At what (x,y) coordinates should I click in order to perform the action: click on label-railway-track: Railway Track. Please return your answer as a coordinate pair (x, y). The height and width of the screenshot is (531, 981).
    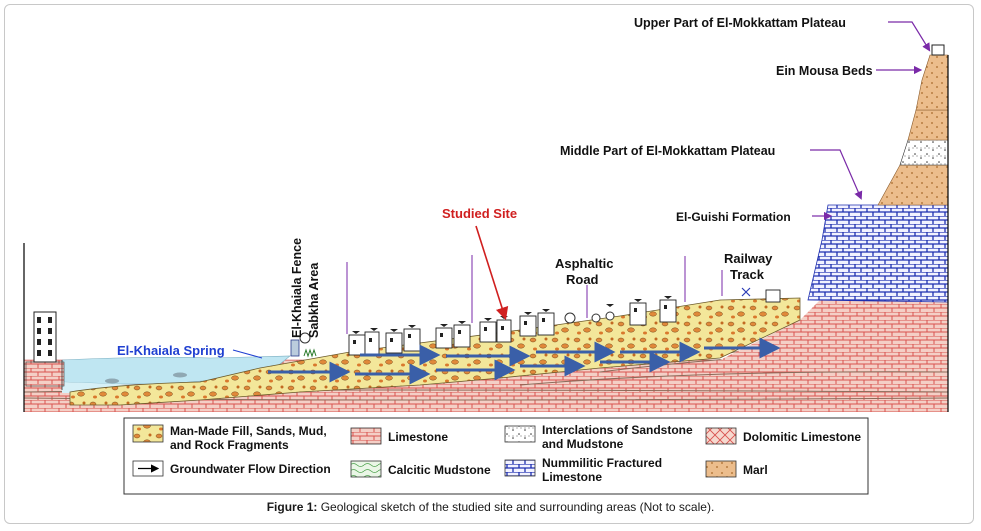
    Looking at the image, I should click on (750, 266).